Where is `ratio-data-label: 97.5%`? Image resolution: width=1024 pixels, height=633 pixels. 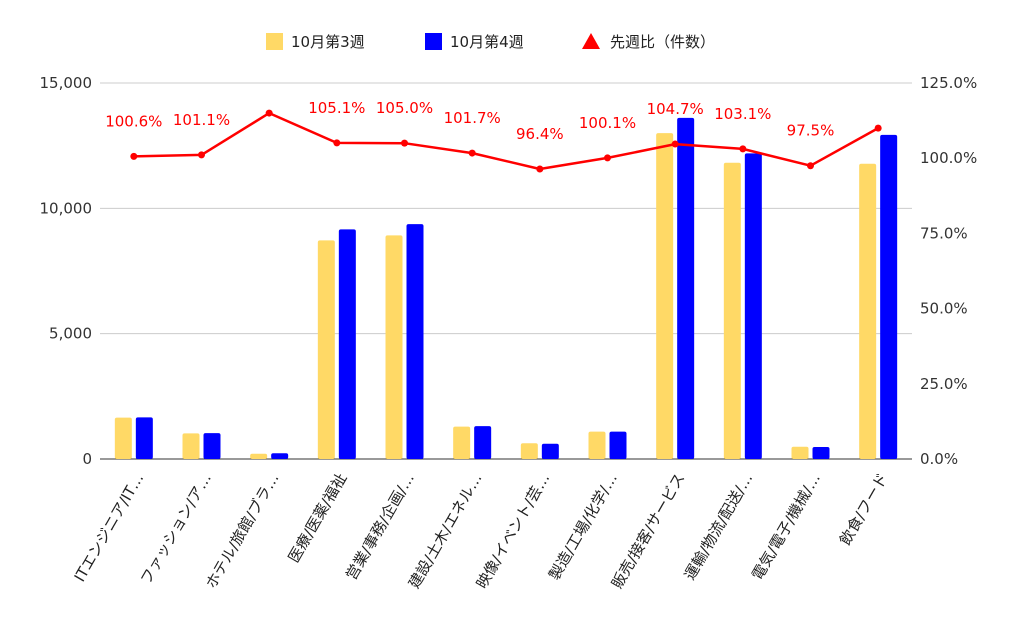 ratio-data-label: 97.5% is located at coordinates (811, 131).